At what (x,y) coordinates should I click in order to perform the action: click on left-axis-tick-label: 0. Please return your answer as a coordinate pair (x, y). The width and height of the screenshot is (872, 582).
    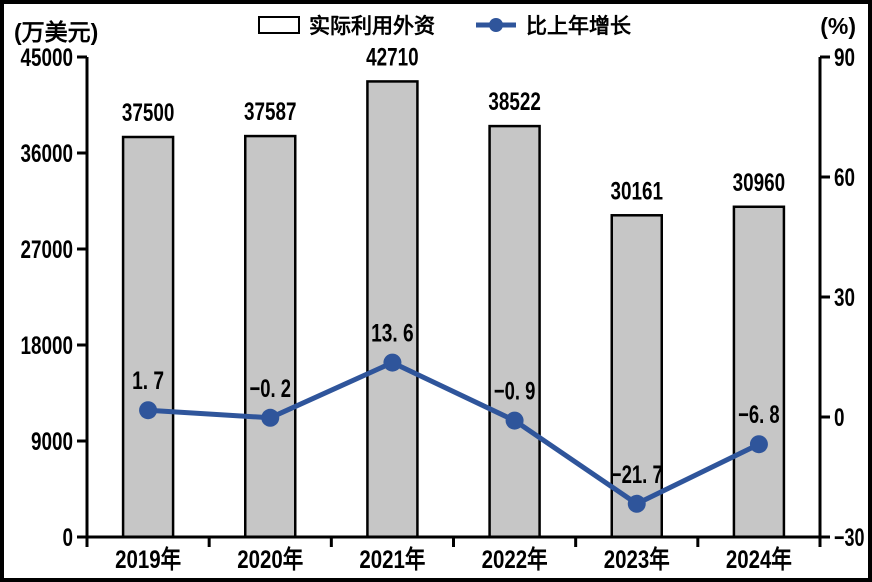
    Looking at the image, I should click on (68, 538).